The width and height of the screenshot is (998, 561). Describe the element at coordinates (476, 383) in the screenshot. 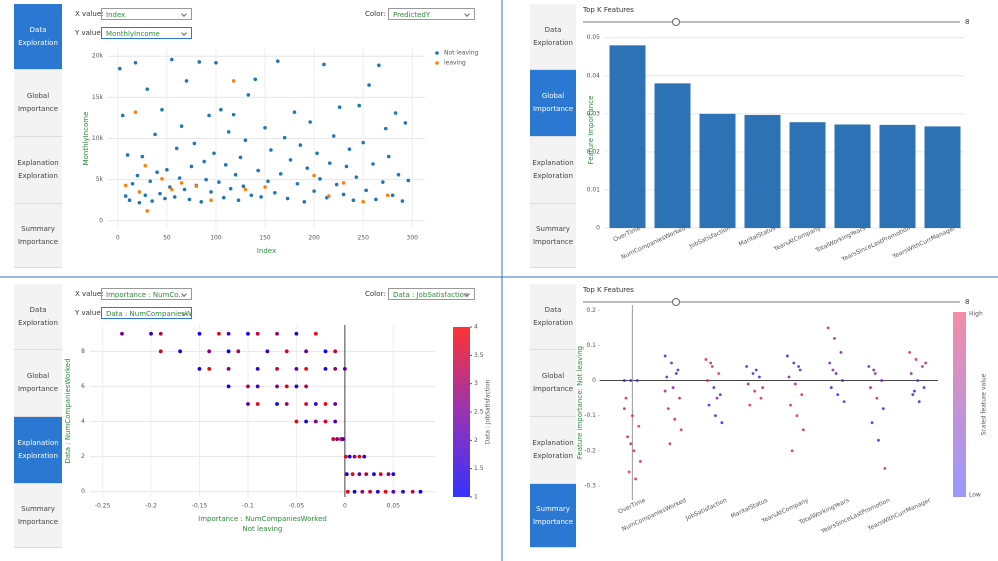

I see `colorbar-tick-label: 3` at that location.